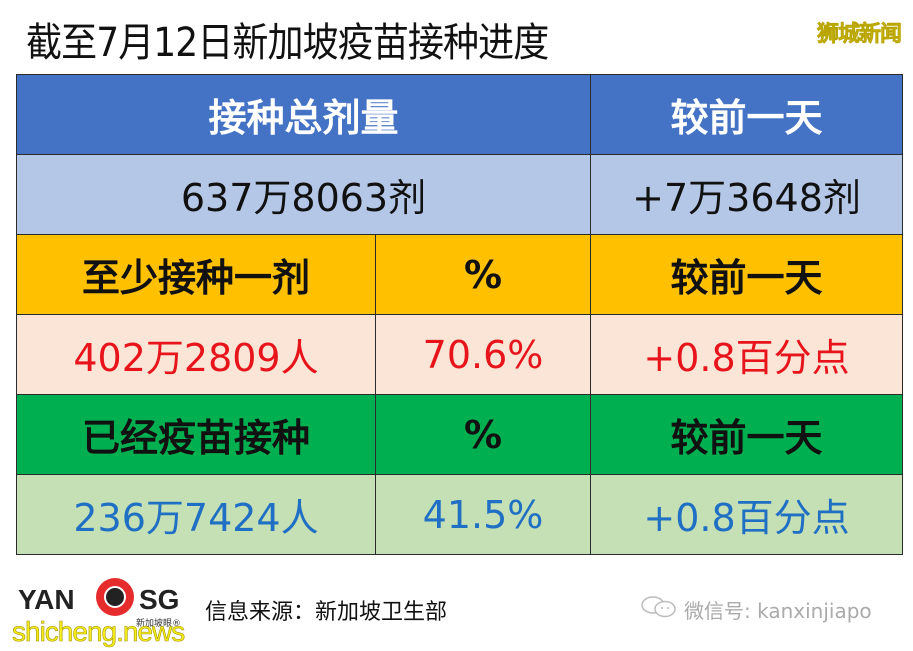 The height and width of the screenshot is (651, 913). Describe the element at coordinates (659, 609) in the screenshot. I see `wechat-icon` at that location.